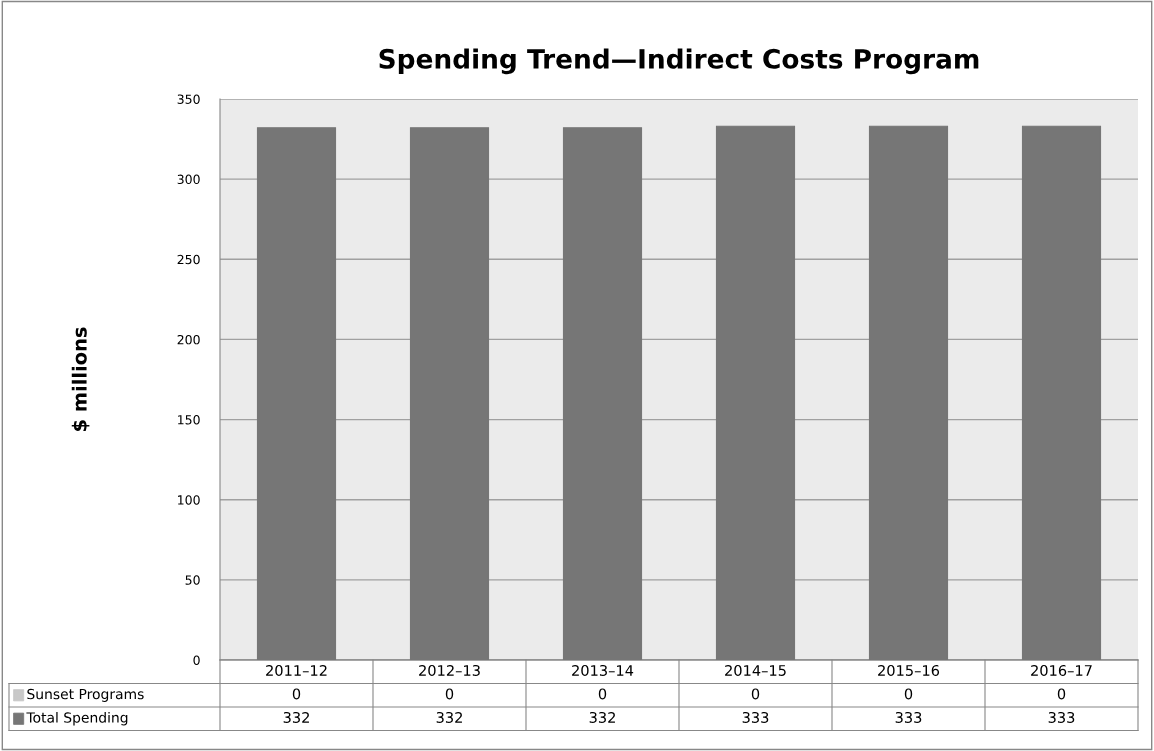  What do you see at coordinates (80, 379) in the screenshot?
I see `y-axis-title: $ millions` at bounding box center [80, 379].